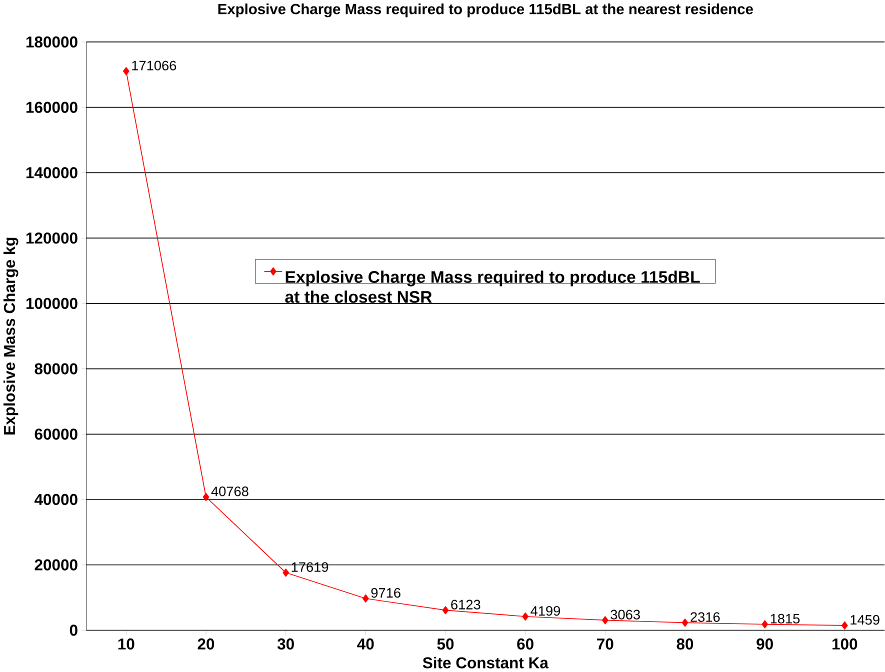  I want to click on y-tick-label: 60000, so click(56, 434).